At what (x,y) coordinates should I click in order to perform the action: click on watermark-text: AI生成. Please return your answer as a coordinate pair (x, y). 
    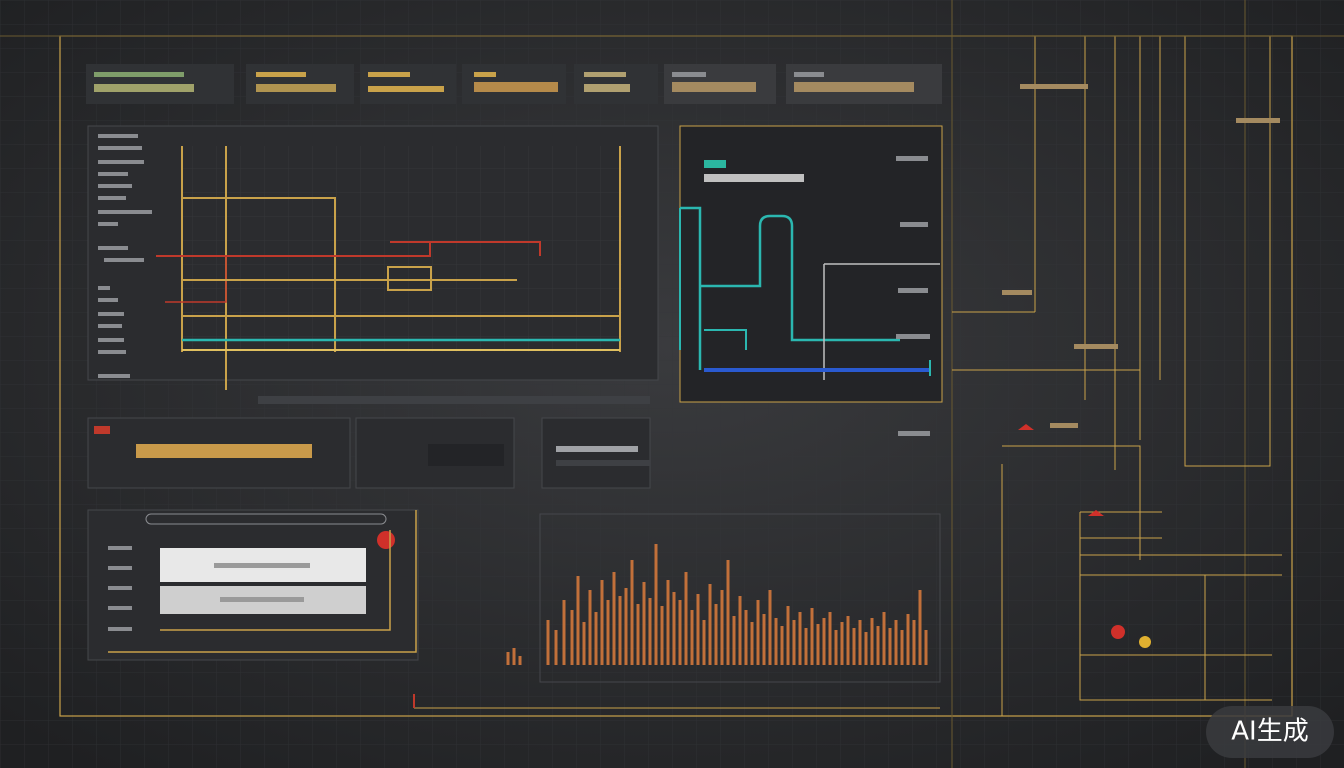
    Looking at the image, I should click on (1269, 732).